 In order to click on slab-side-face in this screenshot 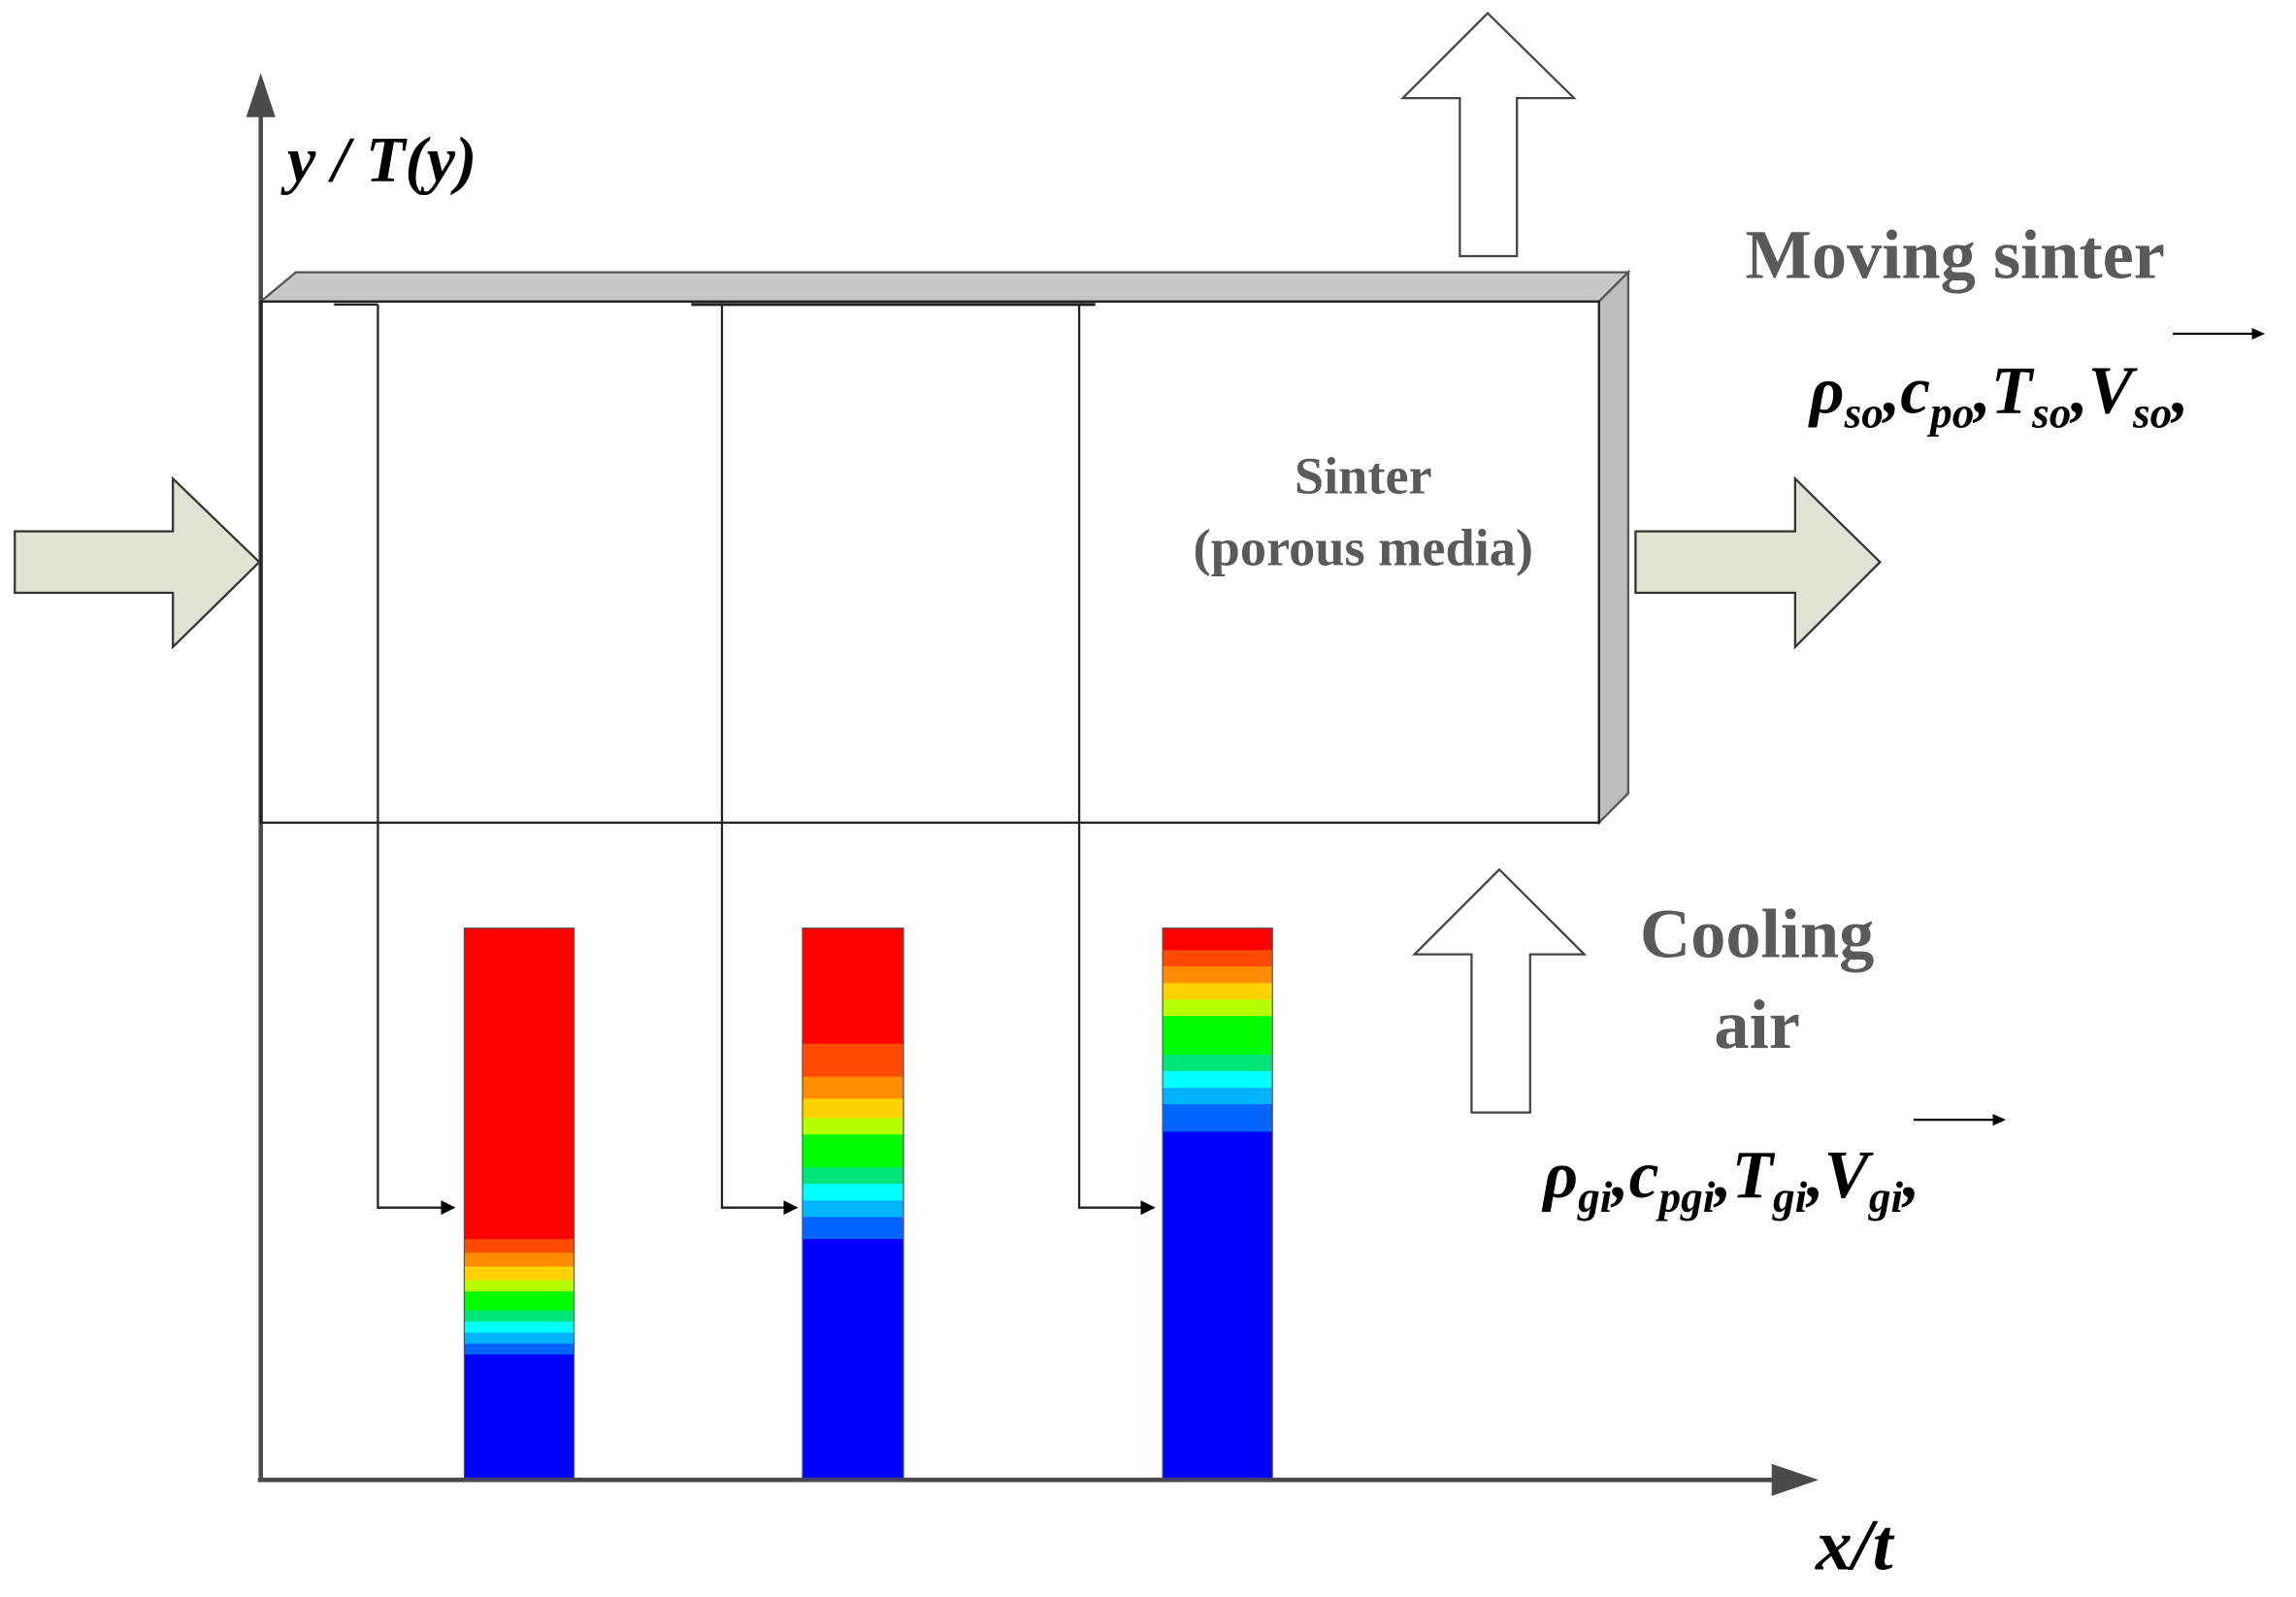, I will do `click(1613, 547)`.